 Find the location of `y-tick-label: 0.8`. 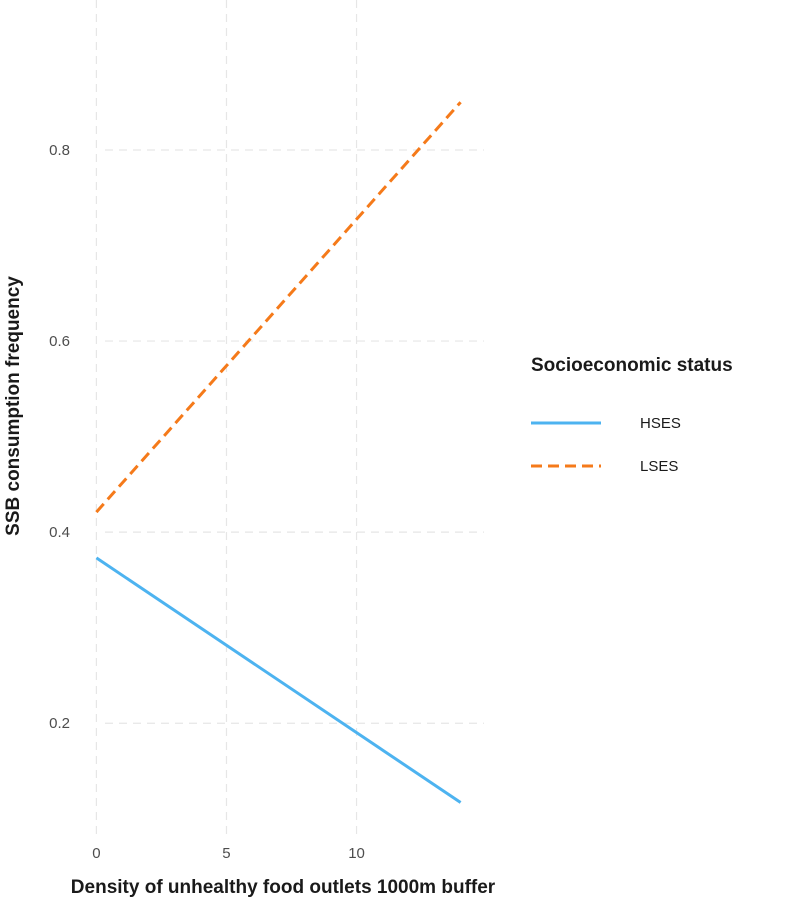

y-tick-label: 0.8 is located at coordinates (59, 150).